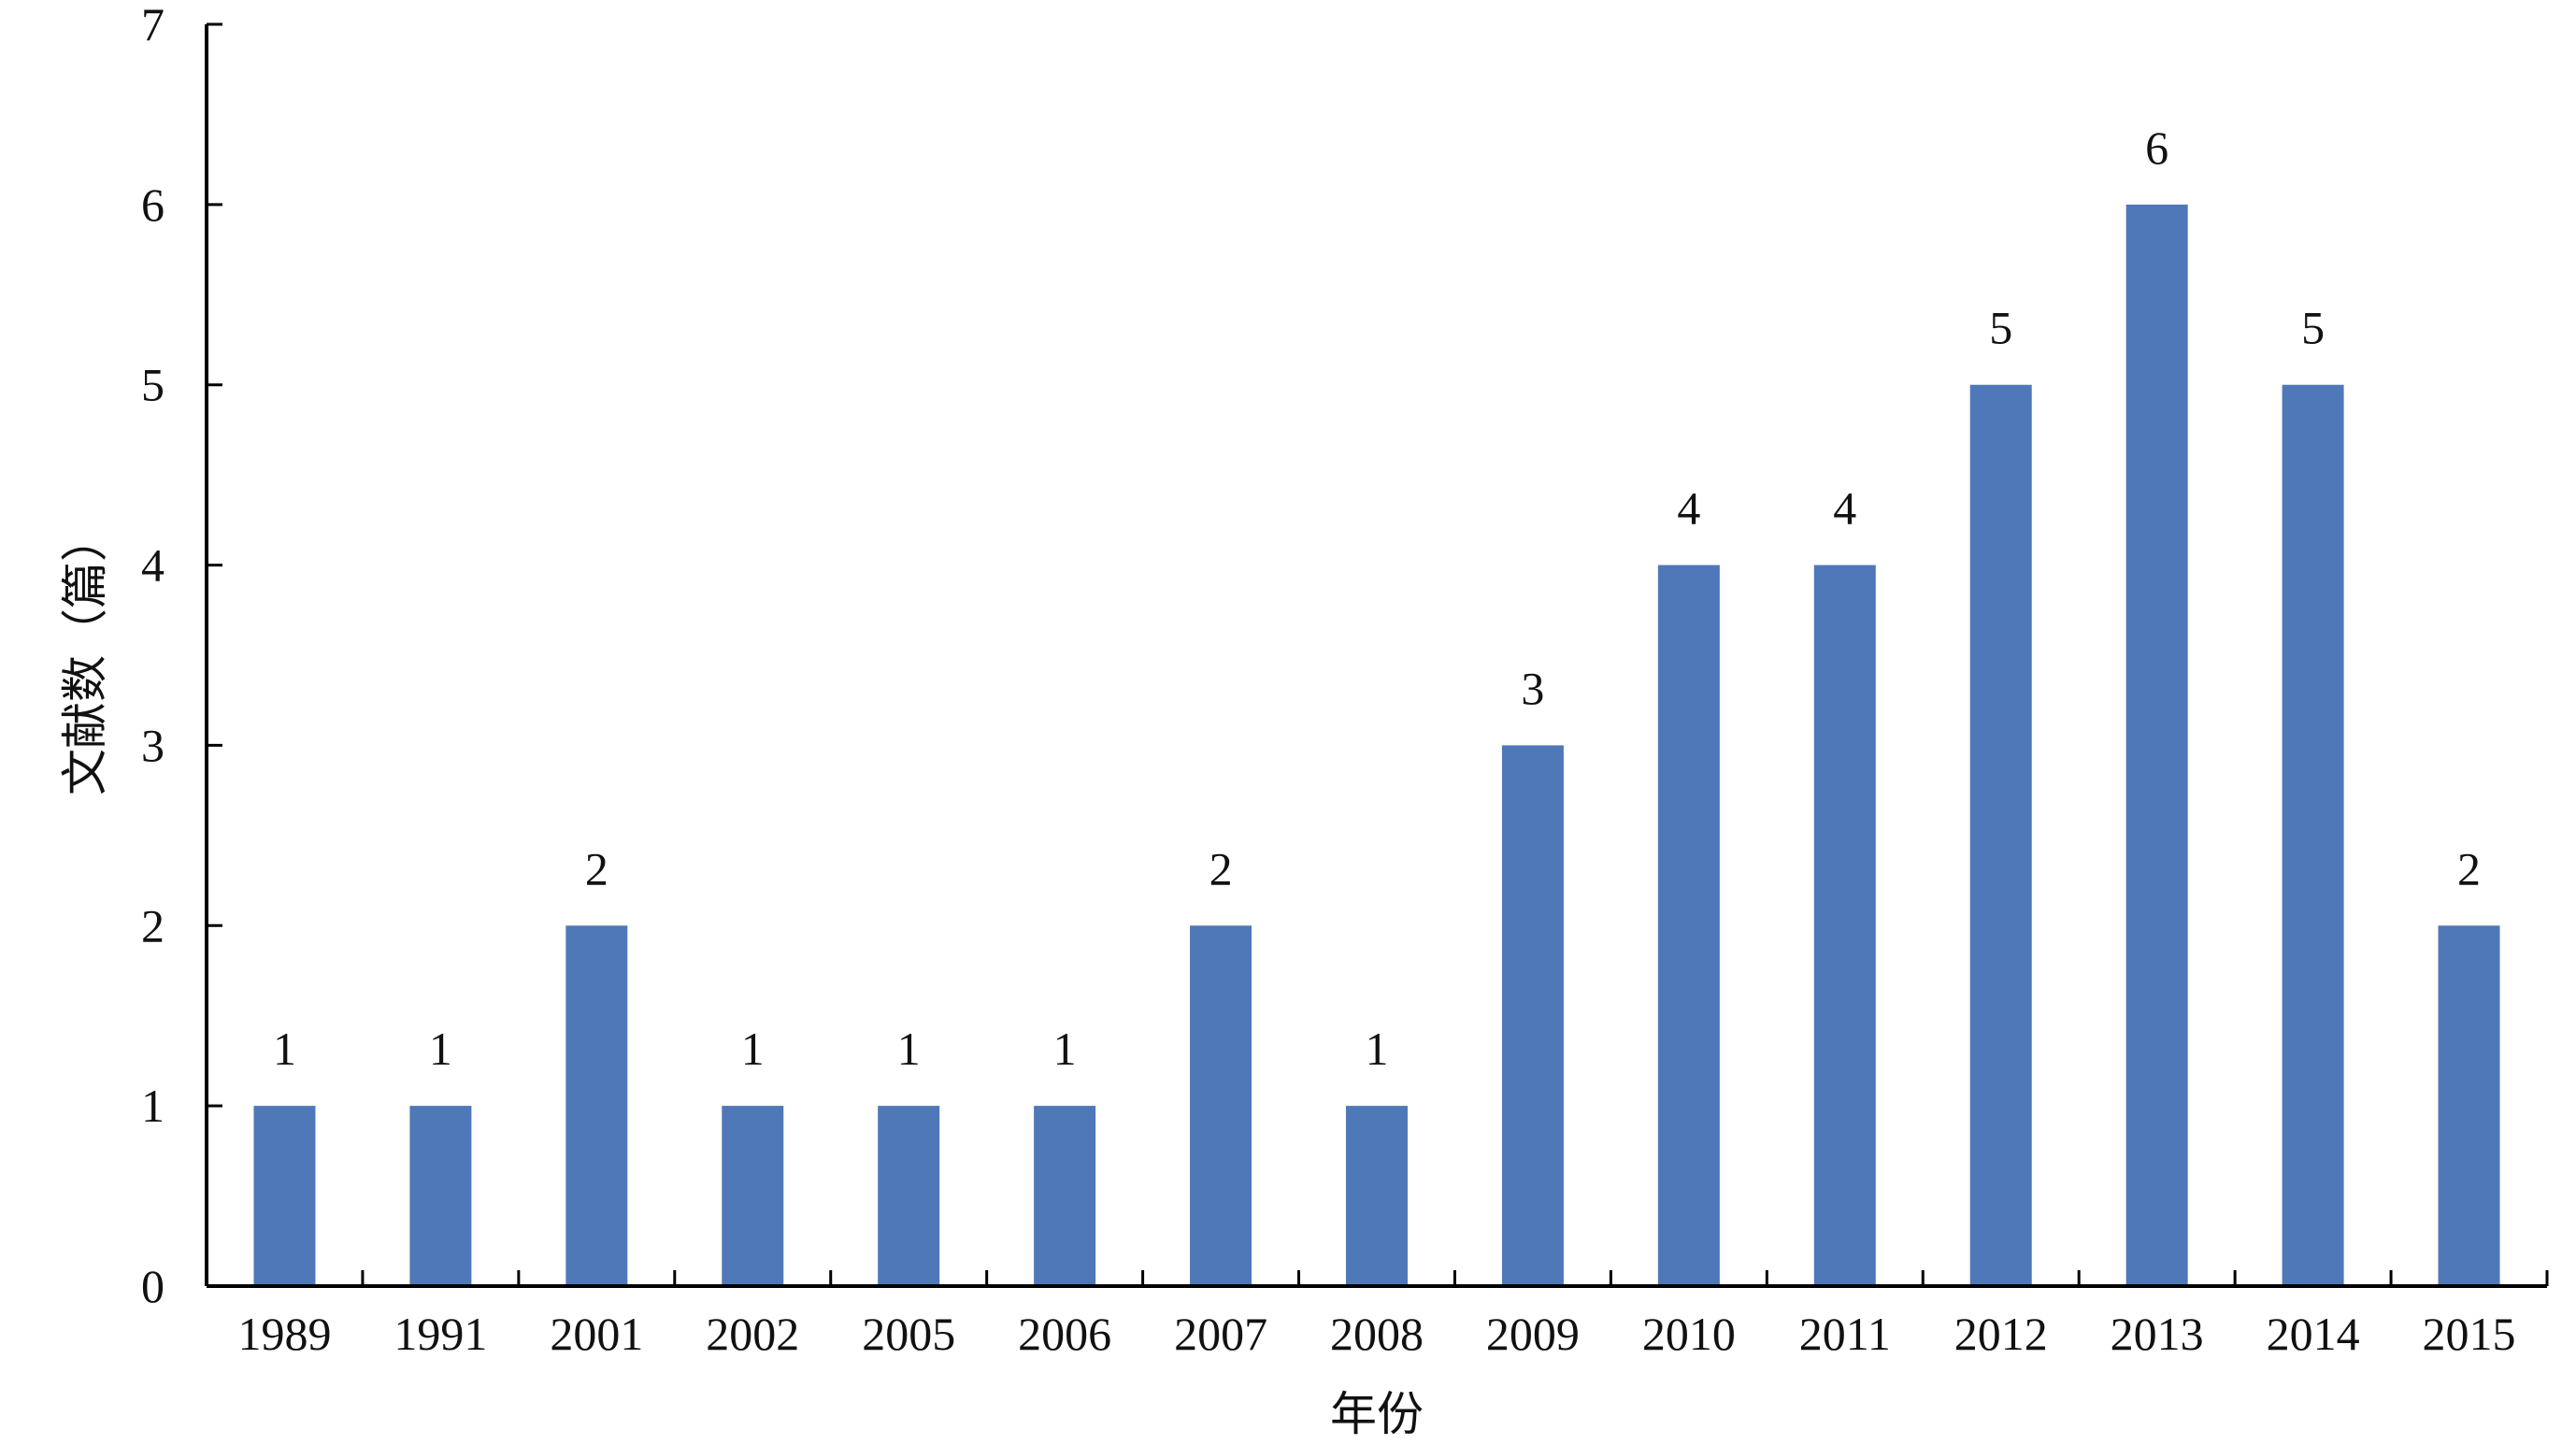 The image size is (2576, 1445). I want to click on data-label-2007: 2, so click(1221, 868).